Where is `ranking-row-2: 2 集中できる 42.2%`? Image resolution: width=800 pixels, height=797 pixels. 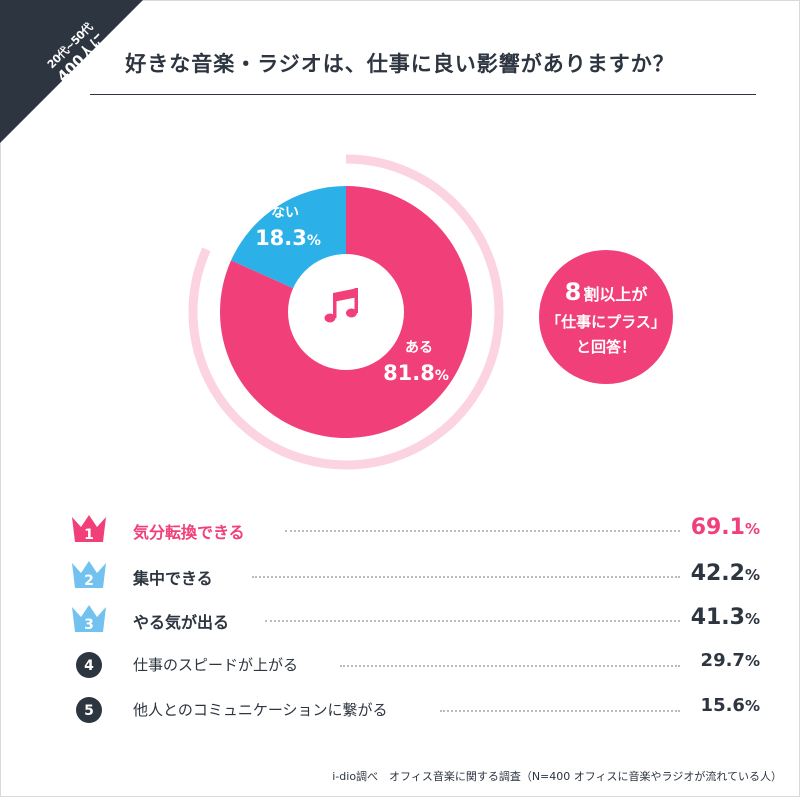
ranking-row-2: 2 集中できる 42.2% is located at coordinates (400, 576).